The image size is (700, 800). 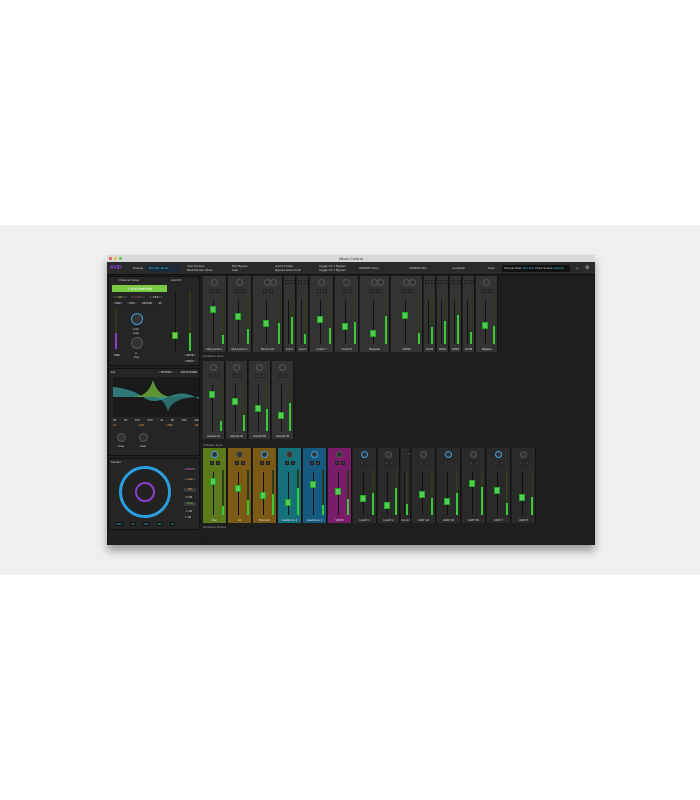 What do you see at coordinates (160, 524) in the screenshot?
I see `monitor-source-button: Mix` at bounding box center [160, 524].